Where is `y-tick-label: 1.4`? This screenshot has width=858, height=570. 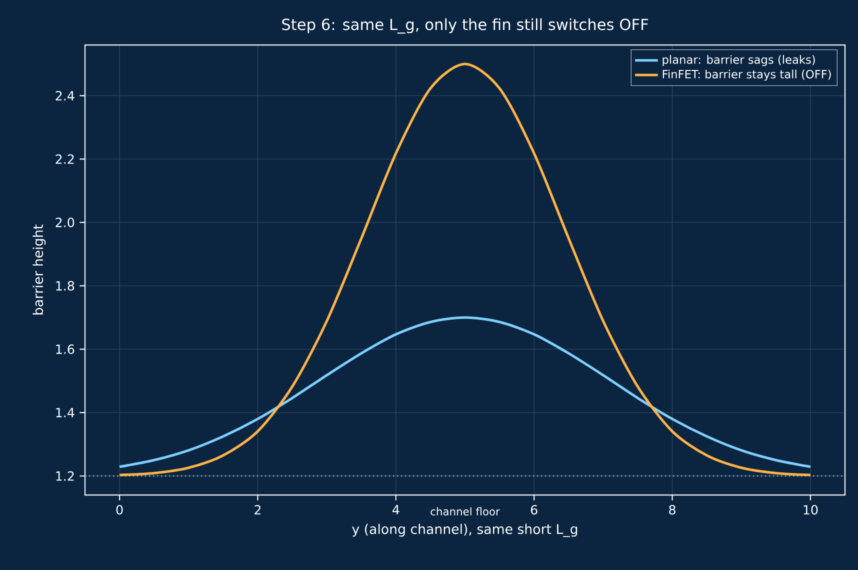
y-tick-label: 1.4 is located at coordinates (65, 413).